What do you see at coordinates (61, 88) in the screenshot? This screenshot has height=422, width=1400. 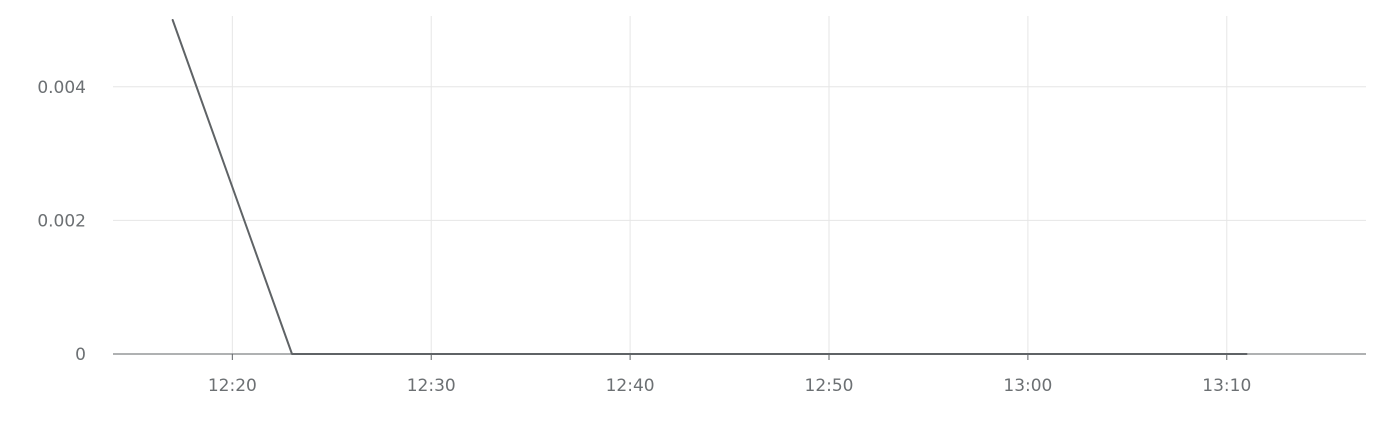 I see `y-tick-label: 0.004` at bounding box center [61, 88].